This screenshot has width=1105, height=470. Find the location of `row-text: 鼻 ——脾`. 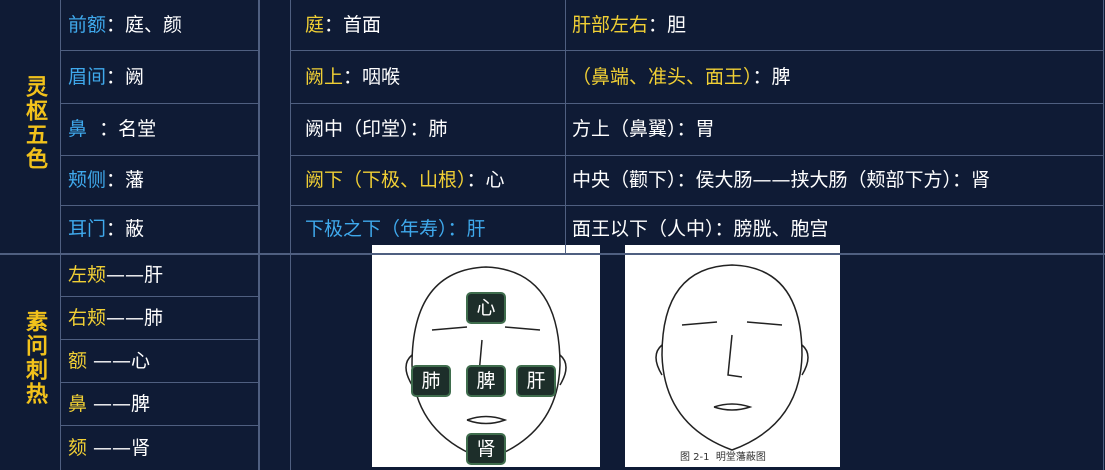

row-text: 鼻 ——脾 is located at coordinates (109, 404).